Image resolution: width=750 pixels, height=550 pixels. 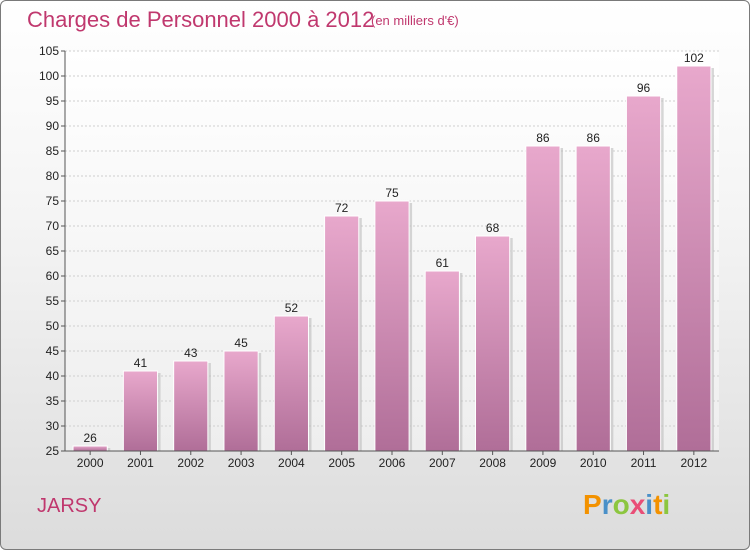 What do you see at coordinates (392, 193) in the screenshot?
I see `data-label-2006: 75` at bounding box center [392, 193].